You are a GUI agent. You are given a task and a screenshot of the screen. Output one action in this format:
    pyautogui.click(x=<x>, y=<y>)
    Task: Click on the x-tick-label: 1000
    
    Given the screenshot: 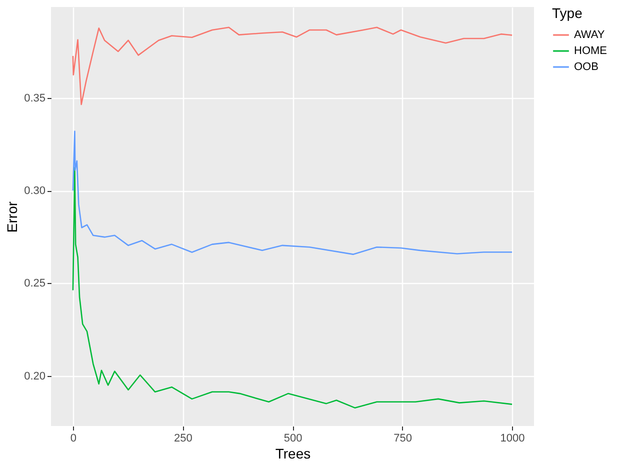 What is the action you would take?
    pyautogui.click(x=512, y=438)
    